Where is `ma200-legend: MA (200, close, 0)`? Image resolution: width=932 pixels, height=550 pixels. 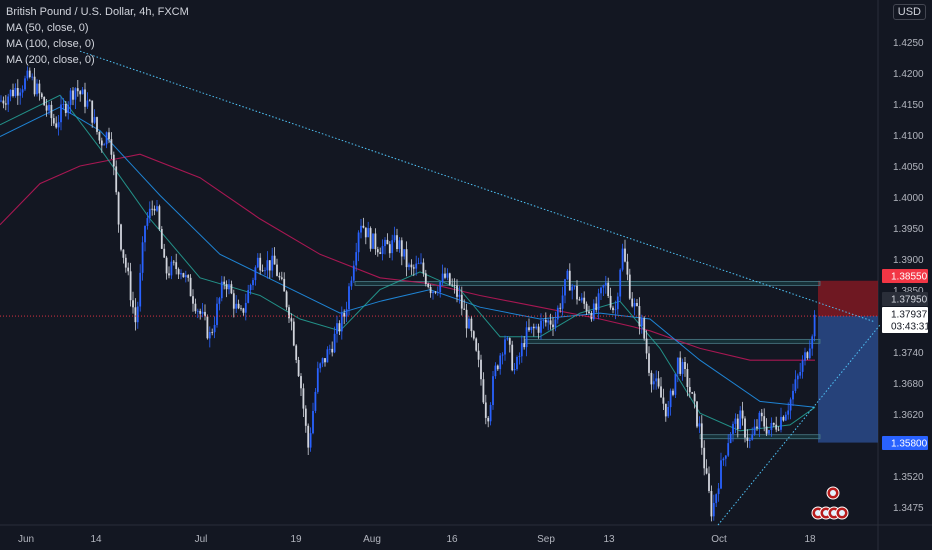
ma200-legend: MA (200, close, 0) is located at coordinates (50, 60).